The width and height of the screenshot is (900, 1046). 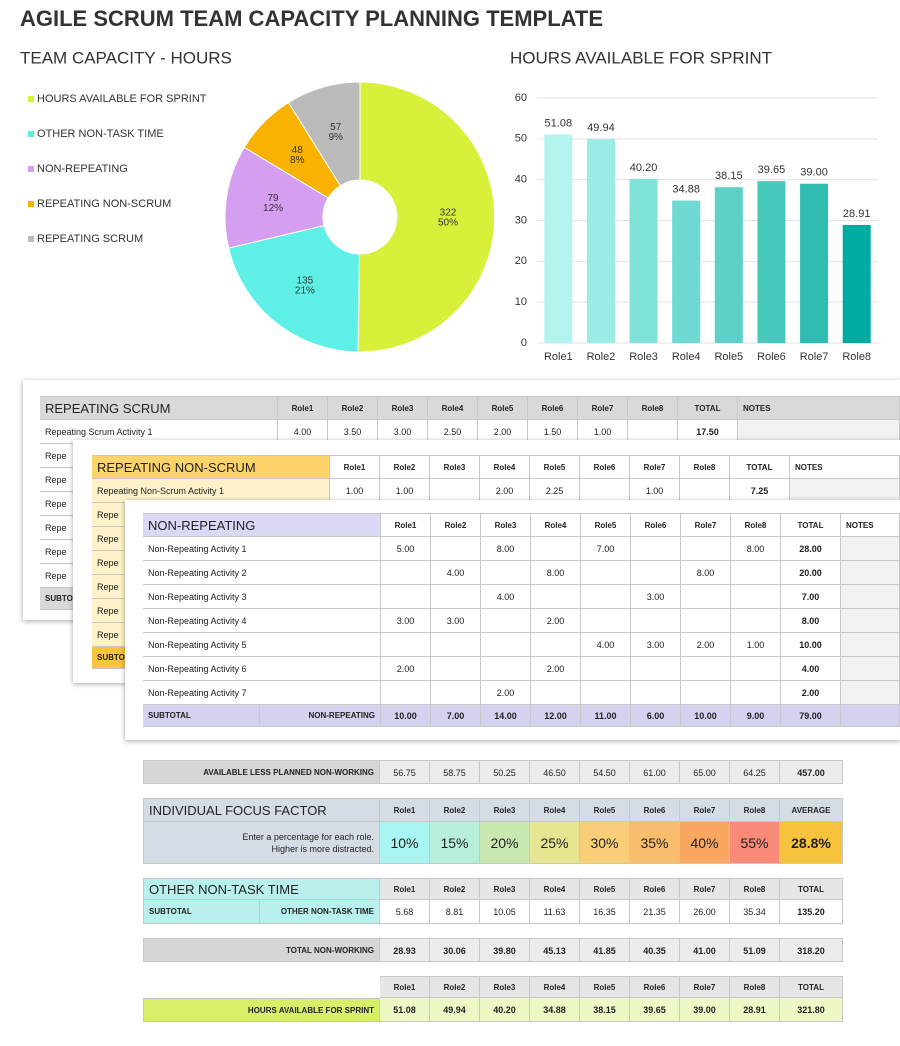 I want to click on row-value: 38.15, so click(x=605, y=1010).